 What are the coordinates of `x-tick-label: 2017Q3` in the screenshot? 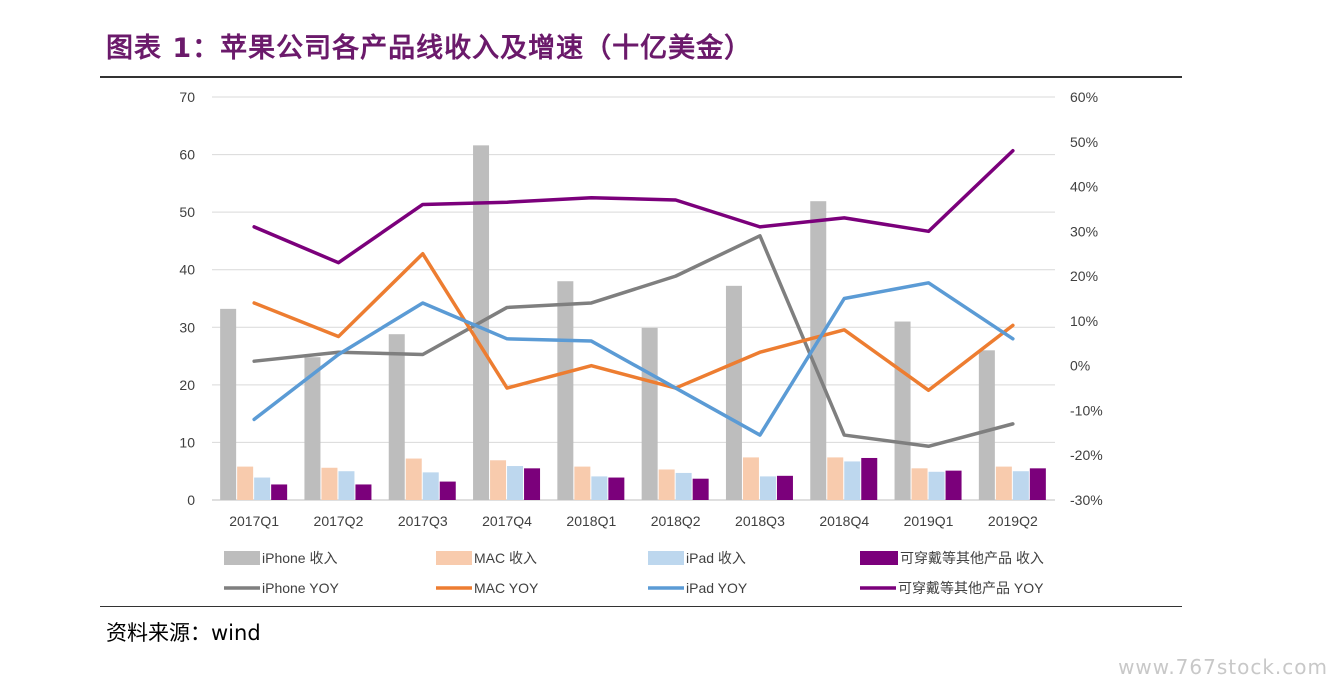 It's located at (423, 521).